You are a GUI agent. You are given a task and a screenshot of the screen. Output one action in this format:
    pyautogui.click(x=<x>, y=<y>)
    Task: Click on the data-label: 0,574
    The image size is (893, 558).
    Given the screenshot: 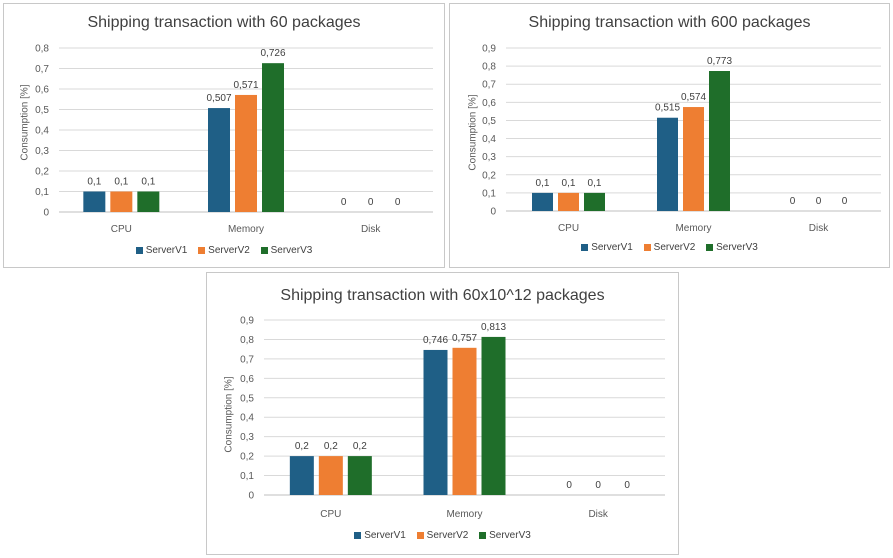 What is the action you would take?
    pyautogui.click(x=693, y=97)
    